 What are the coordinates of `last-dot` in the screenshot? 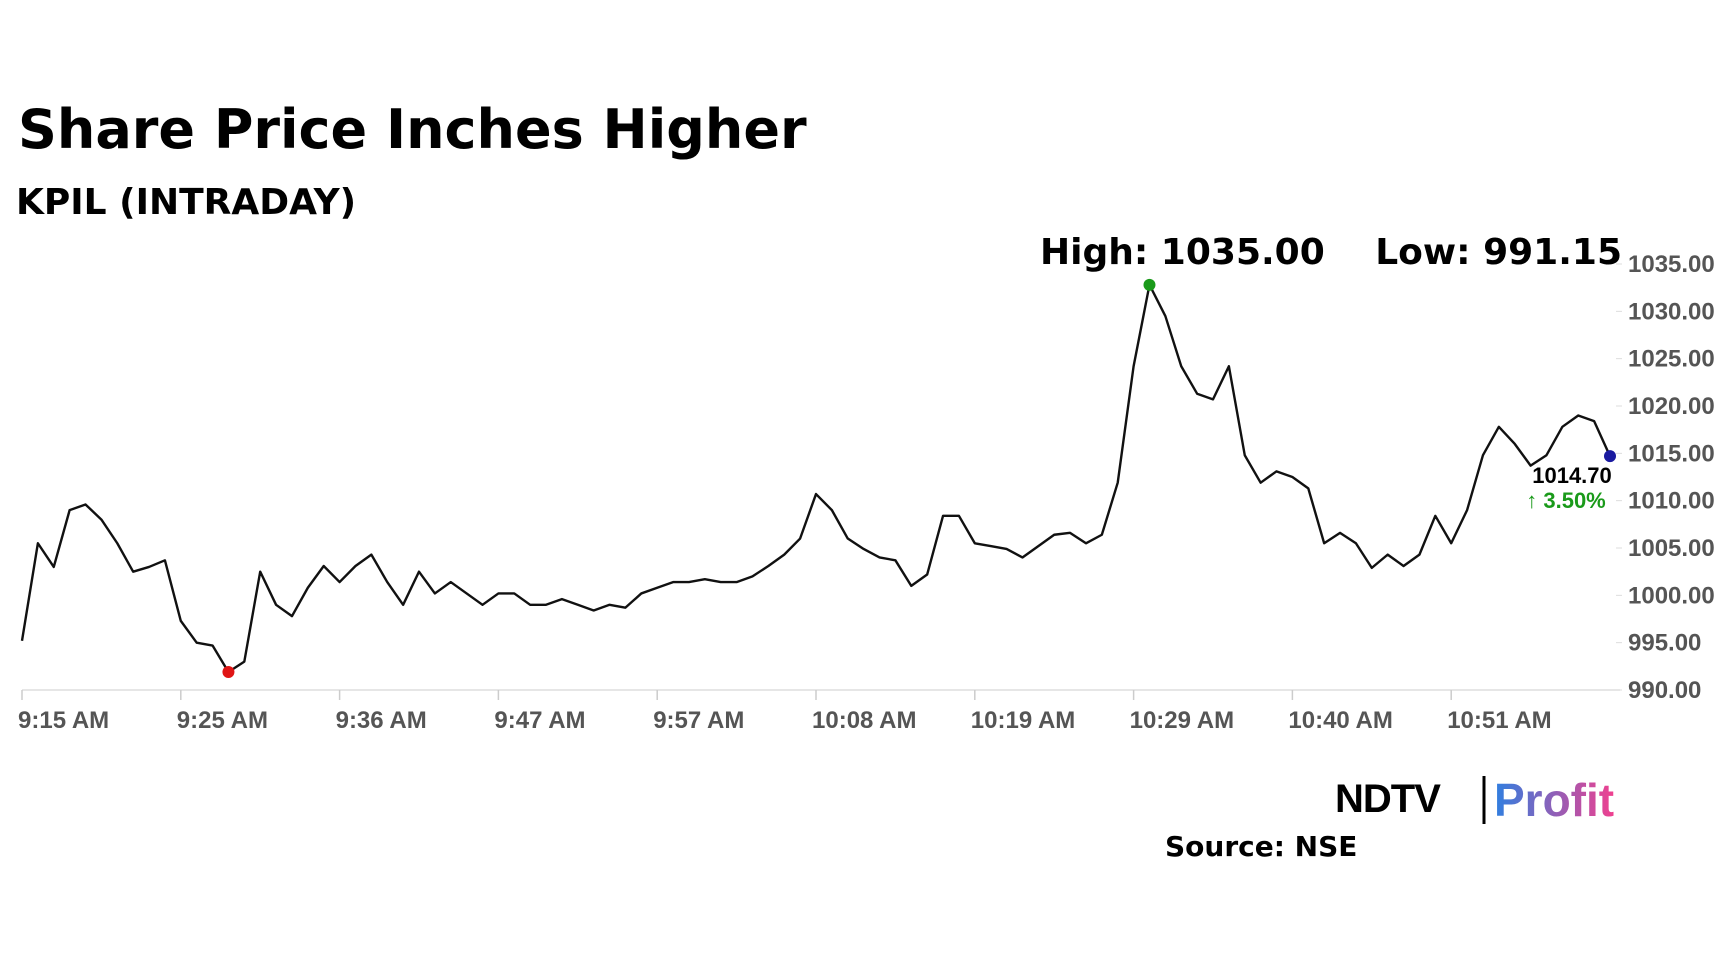 It's located at (1610, 456).